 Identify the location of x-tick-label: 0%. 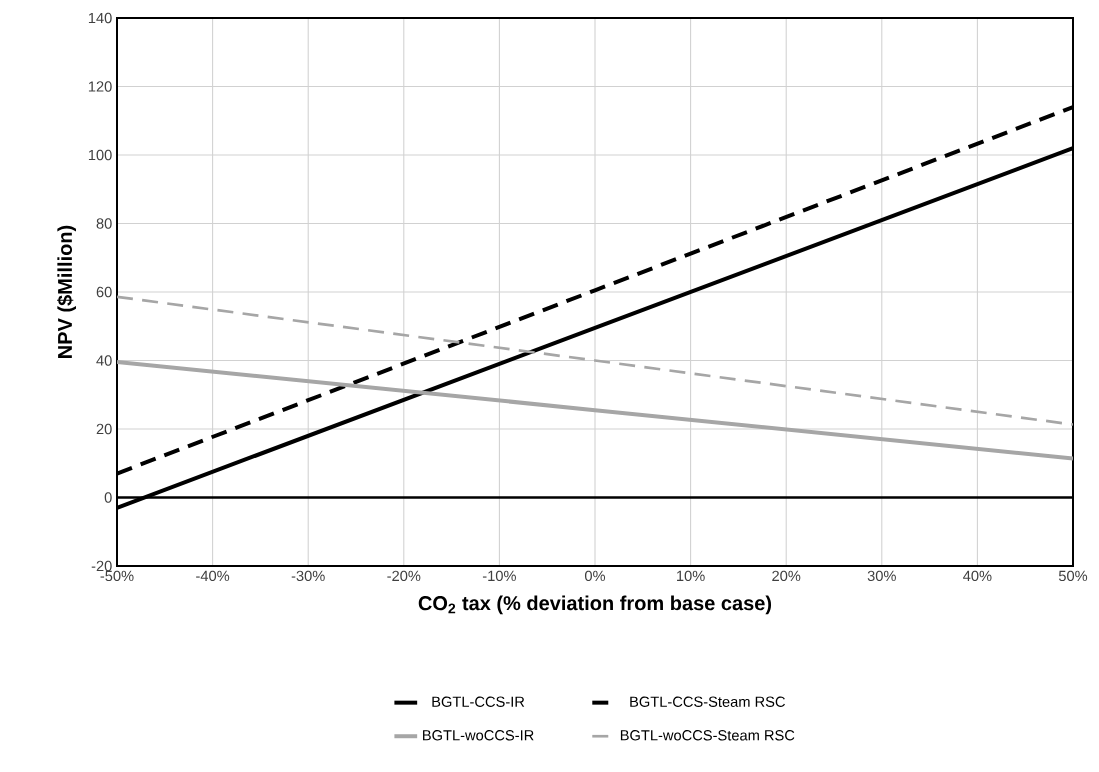
(595, 576).